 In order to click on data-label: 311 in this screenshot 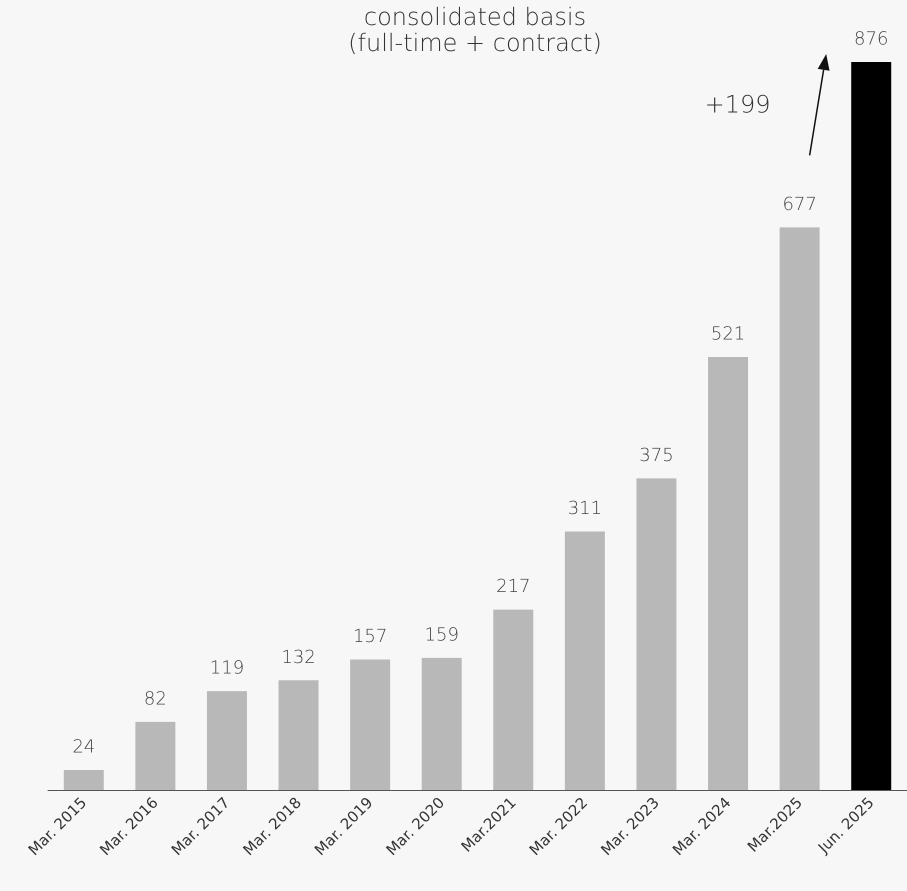, I will do `click(585, 509)`.